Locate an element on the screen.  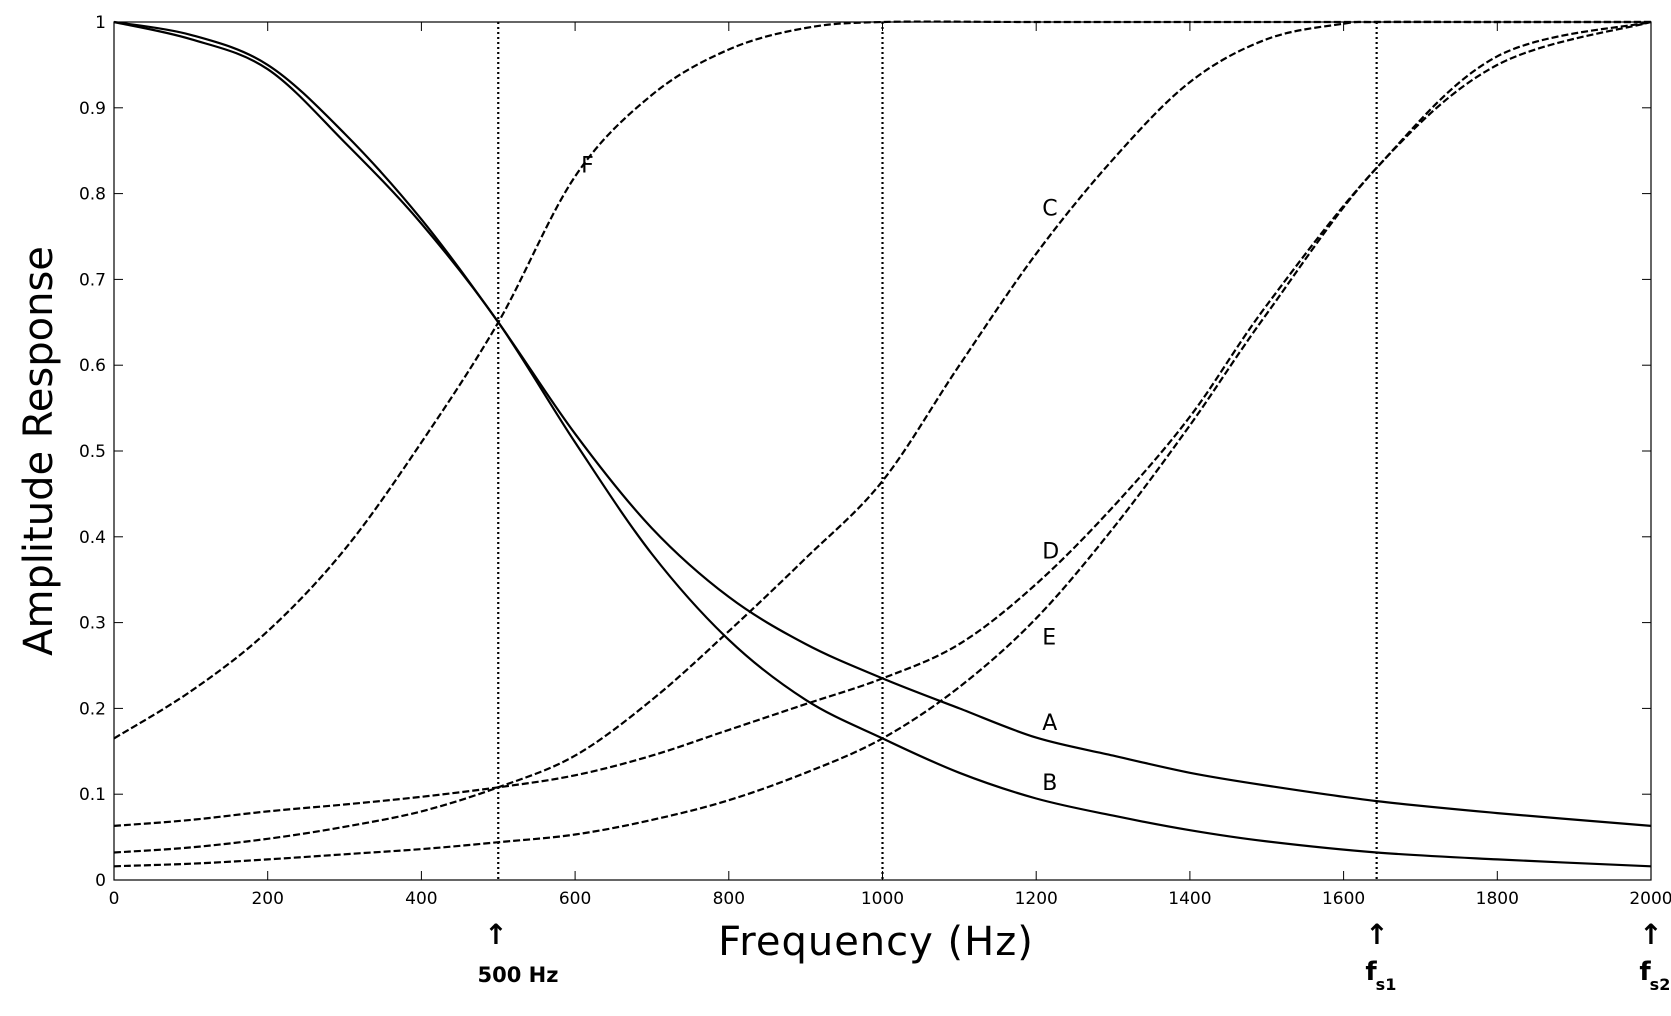
annotation-fs1-f: f is located at coordinates (1371, 972).